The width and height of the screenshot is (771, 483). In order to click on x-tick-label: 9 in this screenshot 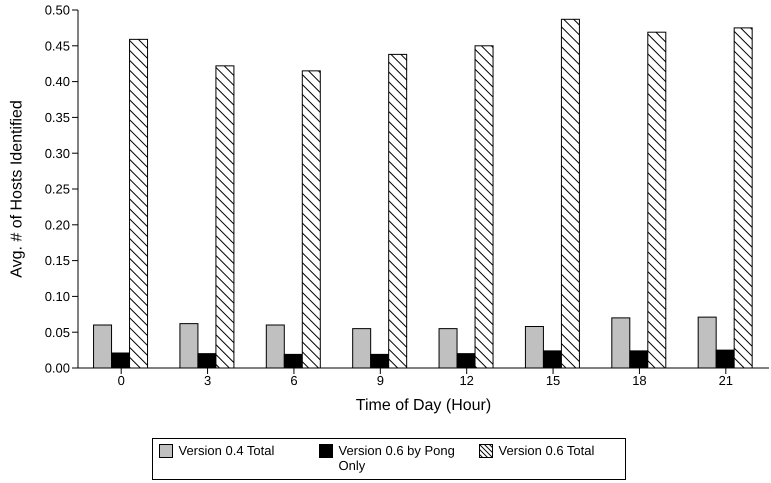, I will do `click(380, 380)`.